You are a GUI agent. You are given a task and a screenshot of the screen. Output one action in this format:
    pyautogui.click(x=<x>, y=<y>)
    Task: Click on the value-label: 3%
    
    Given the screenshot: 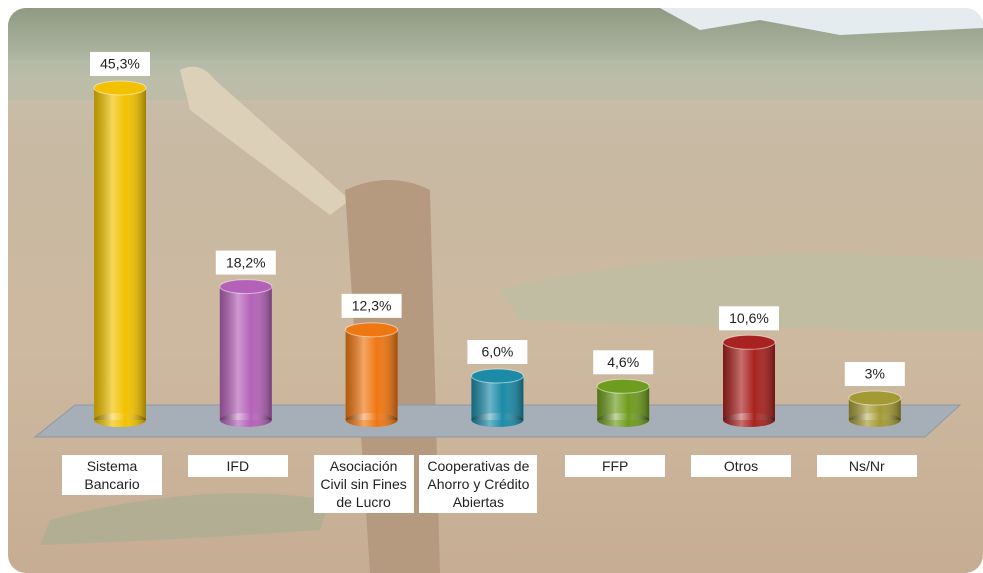 What is the action you would take?
    pyautogui.click(x=875, y=374)
    